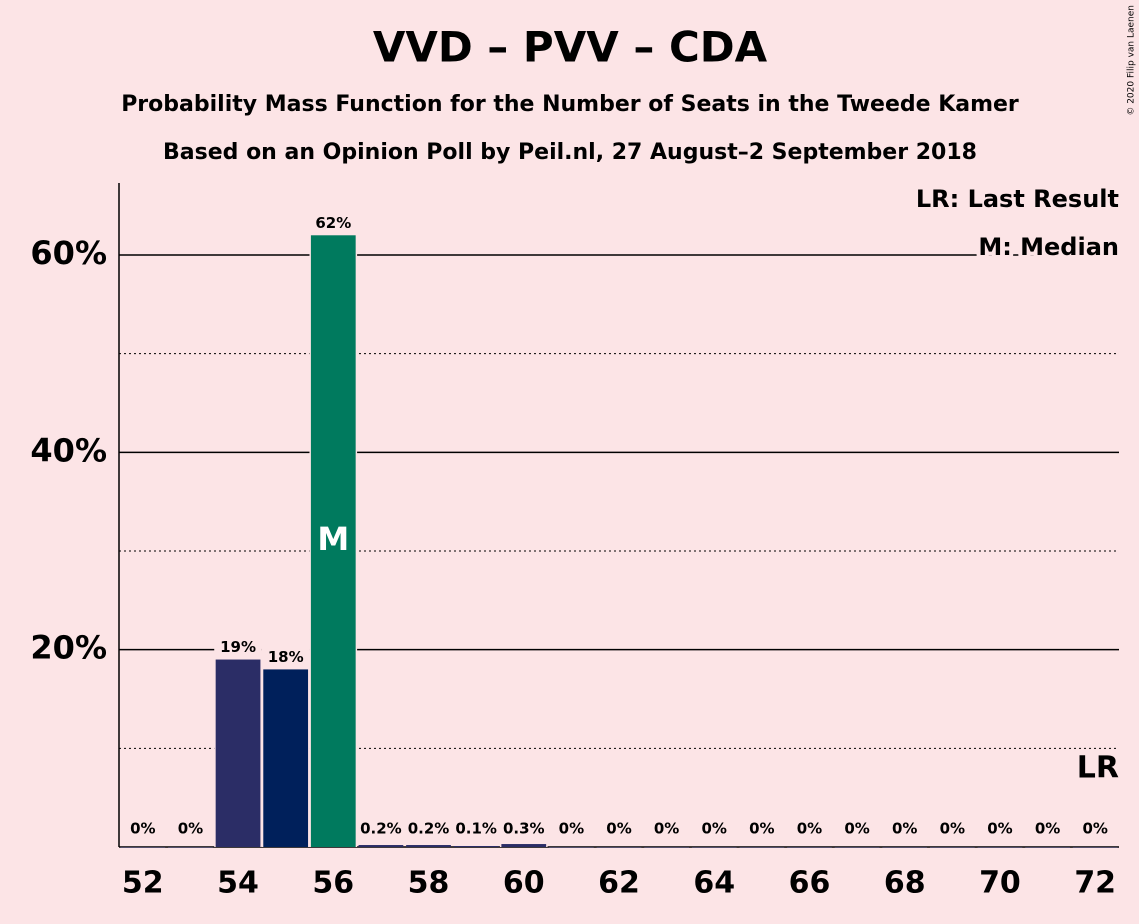  Describe the element at coordinates (619, 883) in the screenshot. I see `x-tick-label: 62` at that location.